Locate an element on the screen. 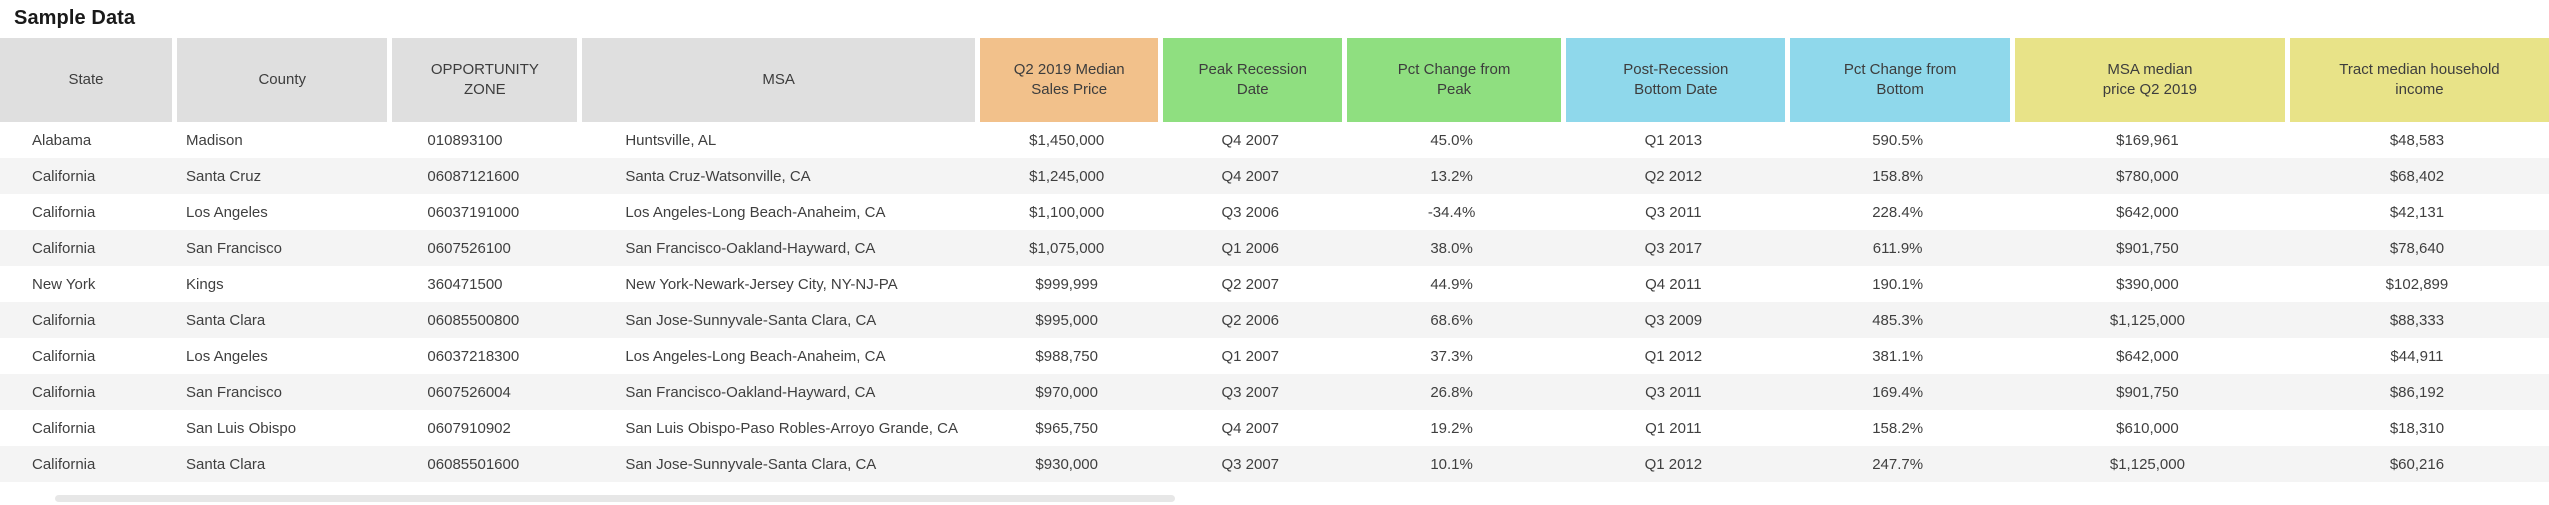 The height and width of the screenshot is (505, 2549). column-header-msa: MSA is located at coordinates (776, 80).